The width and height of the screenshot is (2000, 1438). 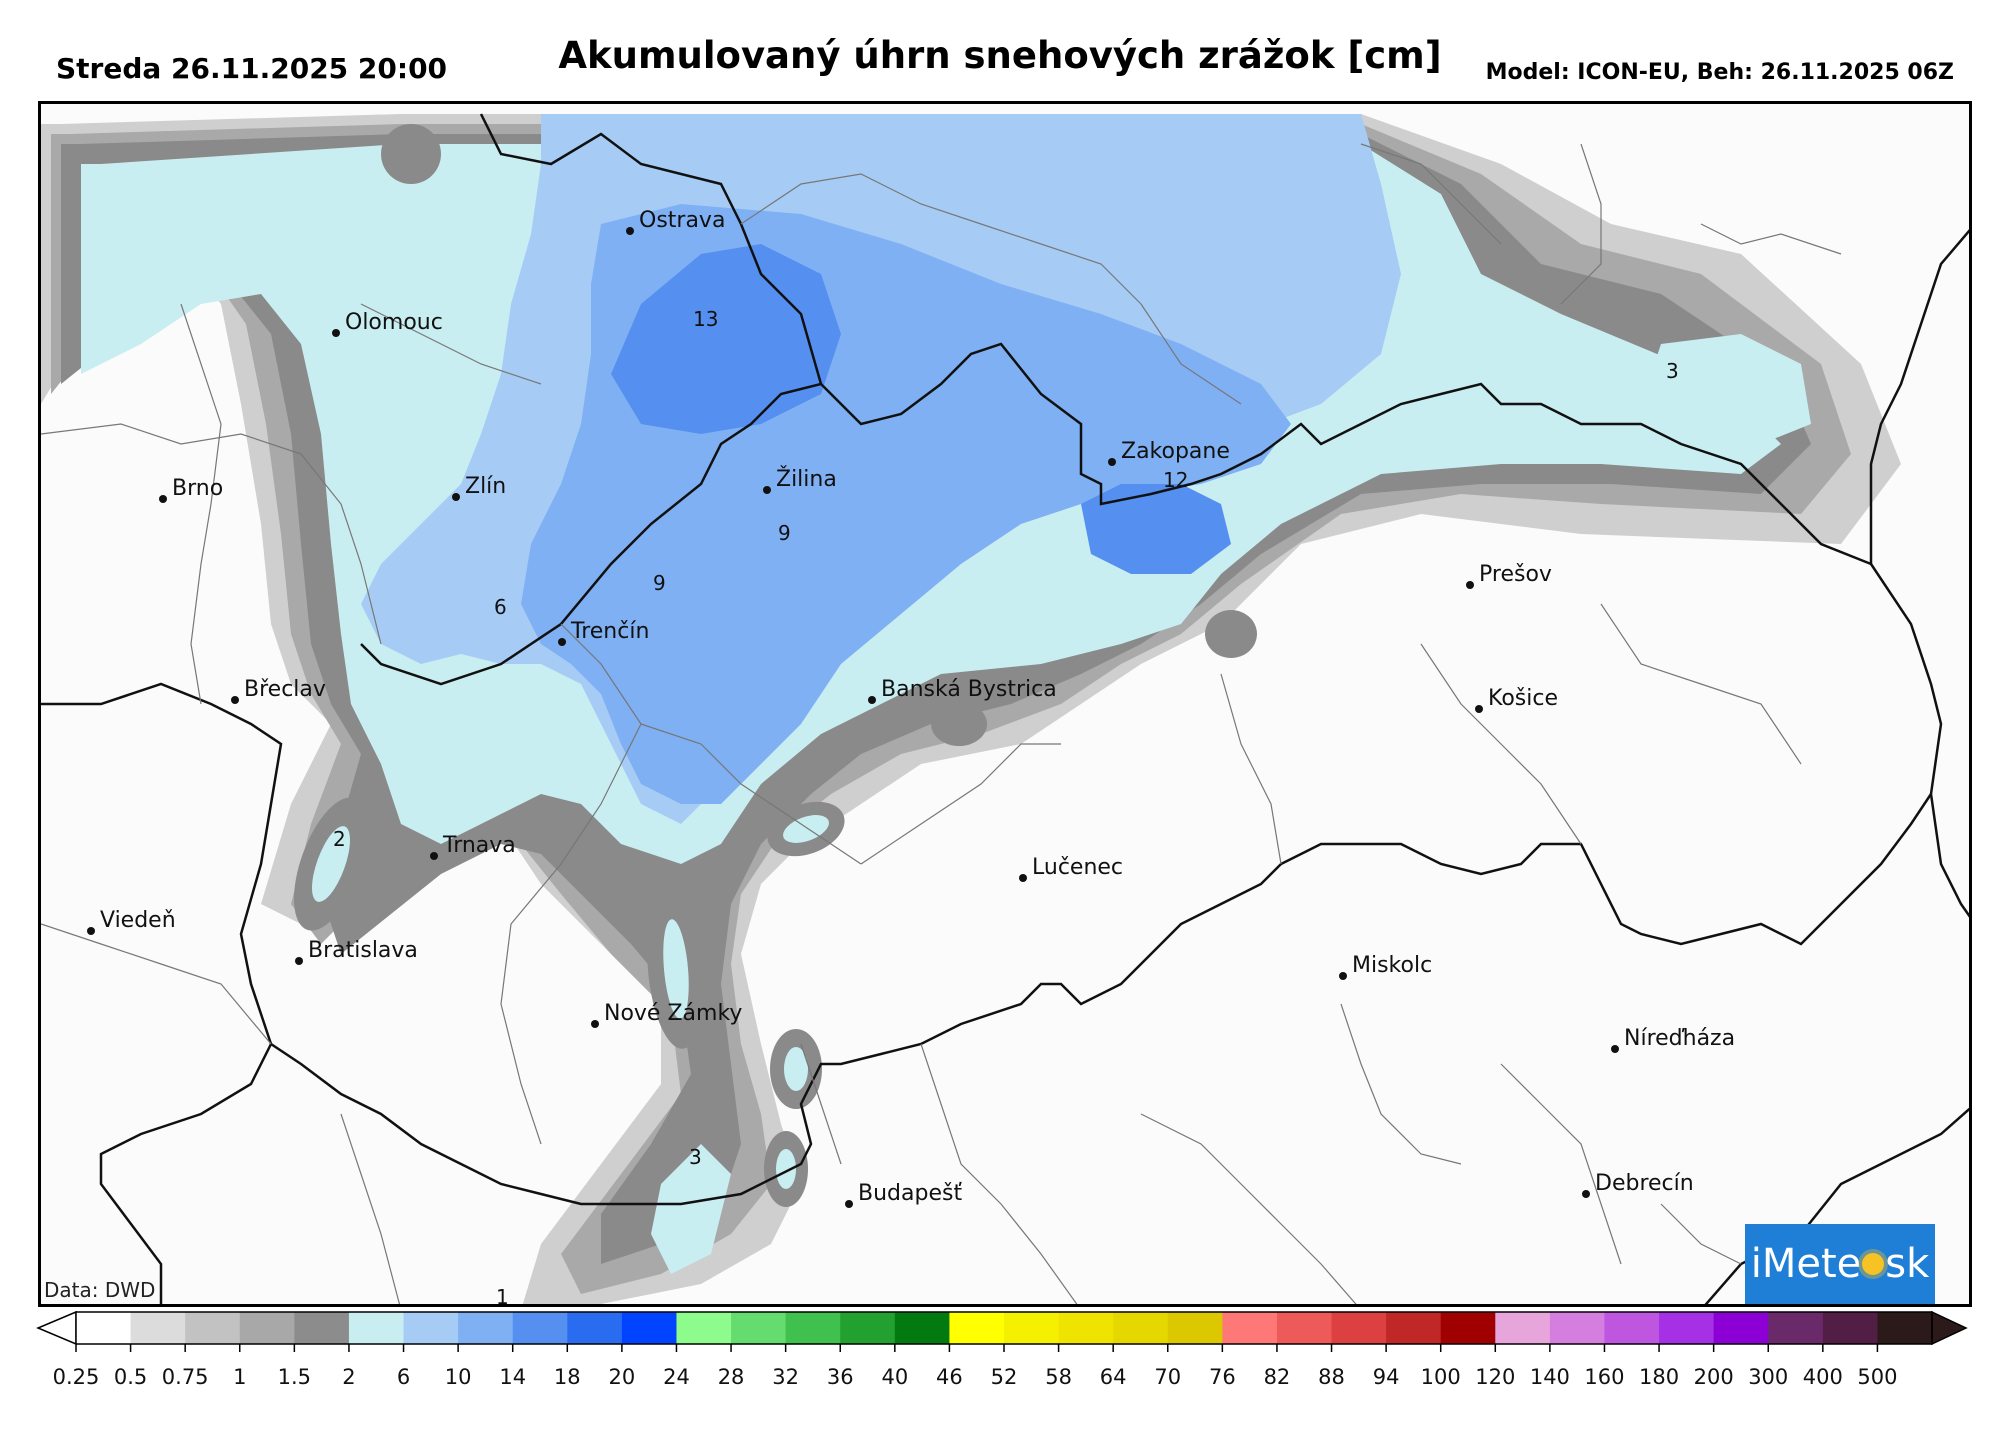 I want to click on legend-tick-label: 82, so click(x=1277, y=1377).